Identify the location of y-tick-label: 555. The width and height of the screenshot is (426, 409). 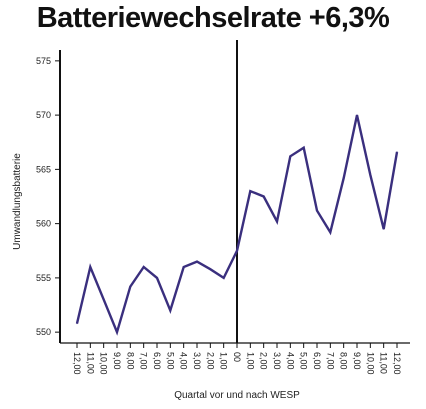
(43, 278).